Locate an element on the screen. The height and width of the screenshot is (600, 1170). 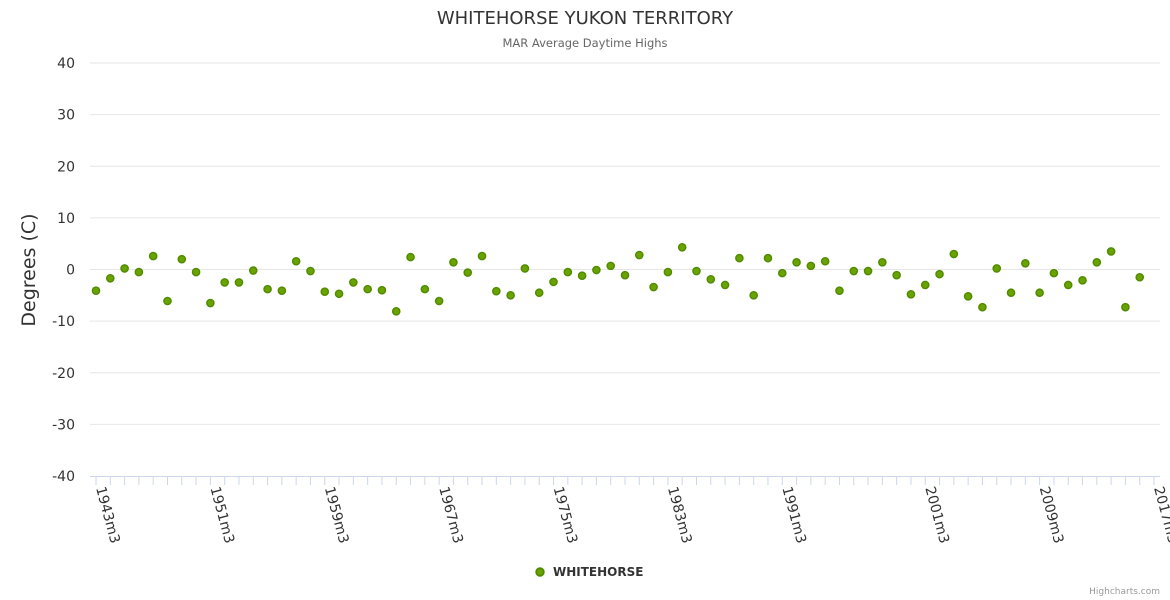
y-tick-label: -40 is located at coordinates (63, 477).